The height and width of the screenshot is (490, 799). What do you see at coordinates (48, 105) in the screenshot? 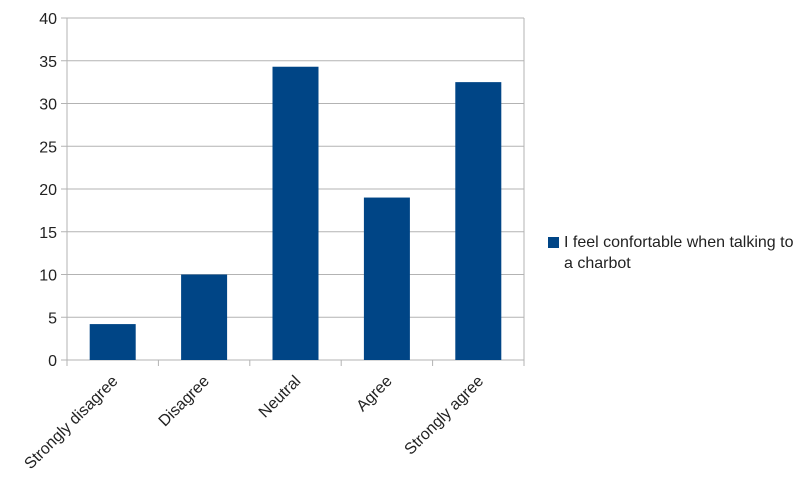
I see `y-tick-label: 30` at bounding box center [48, 105].